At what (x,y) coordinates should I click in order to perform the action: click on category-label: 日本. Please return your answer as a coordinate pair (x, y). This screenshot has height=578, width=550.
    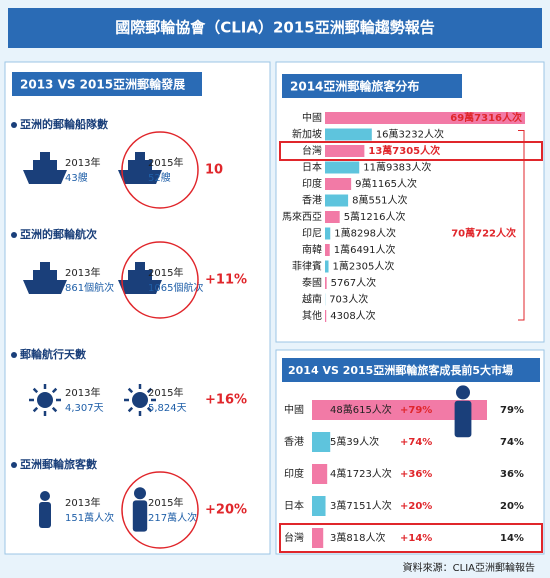
    Looking at the image, I should click on (312, 167).